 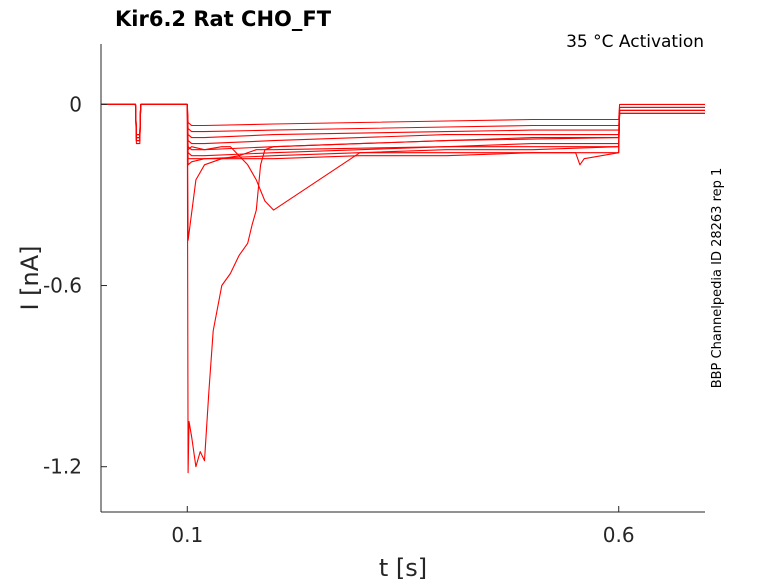 I want to click on y-ticks: 0 -0.6 -1.2, so click(x=75, y=285).